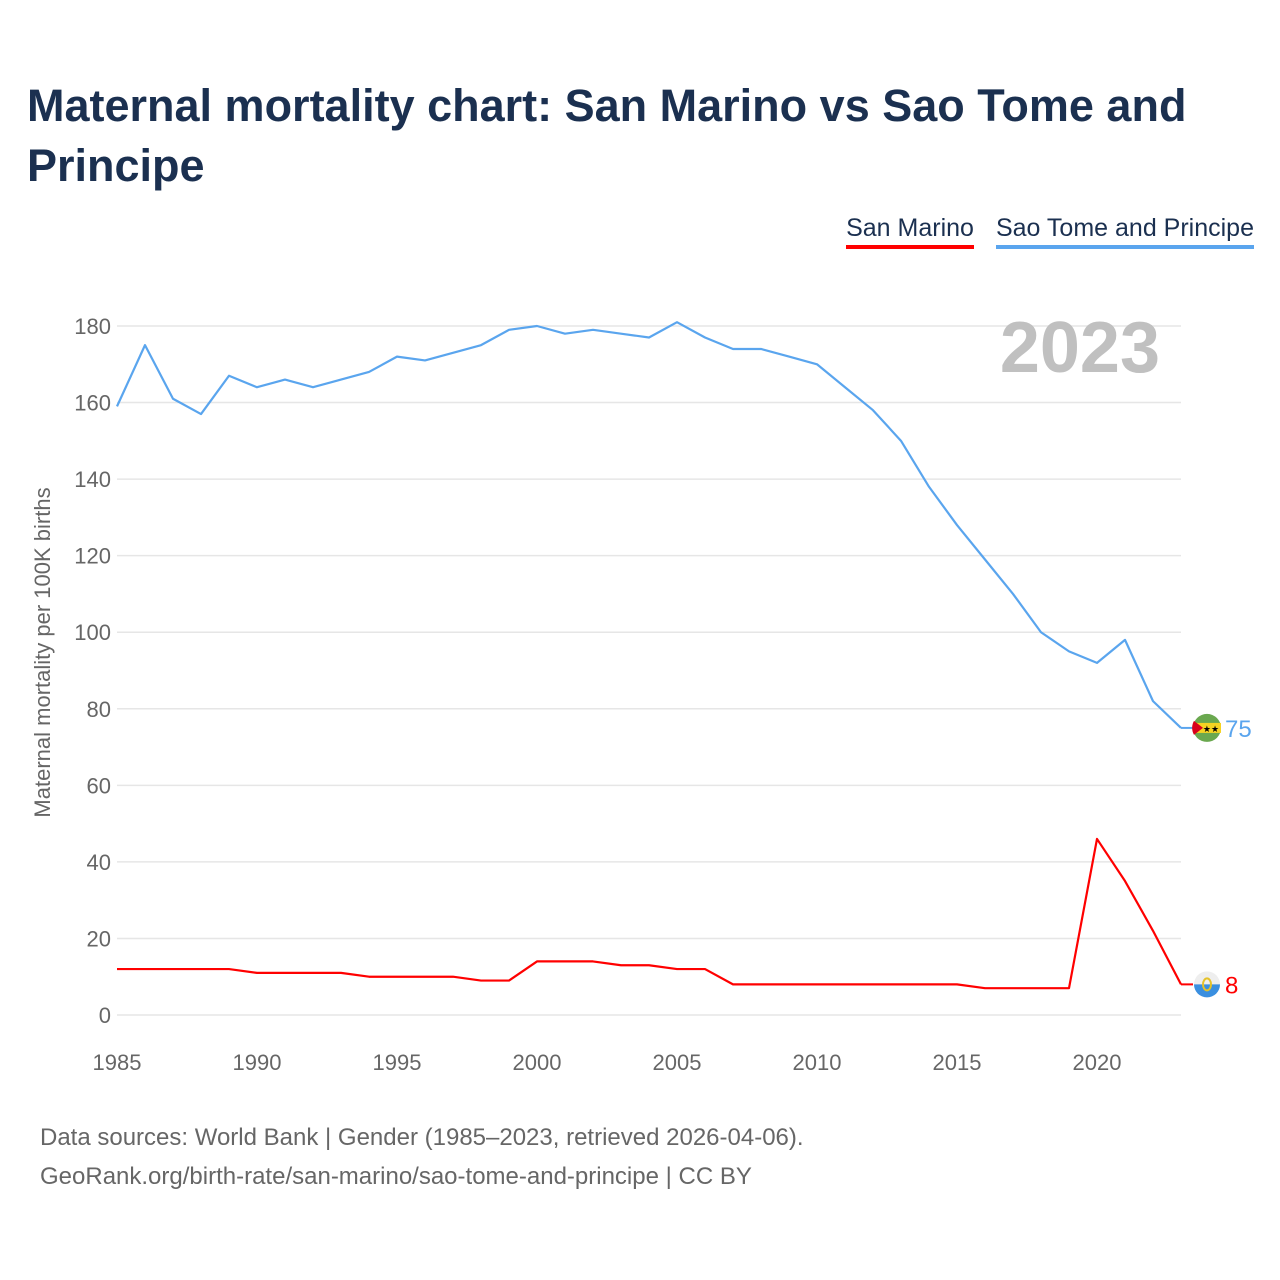 This screenshot has width=1280, height=1280. Describe the element at coordinates (1211, 729) in the screenshot. I see `star-icon: ★★` at that location.